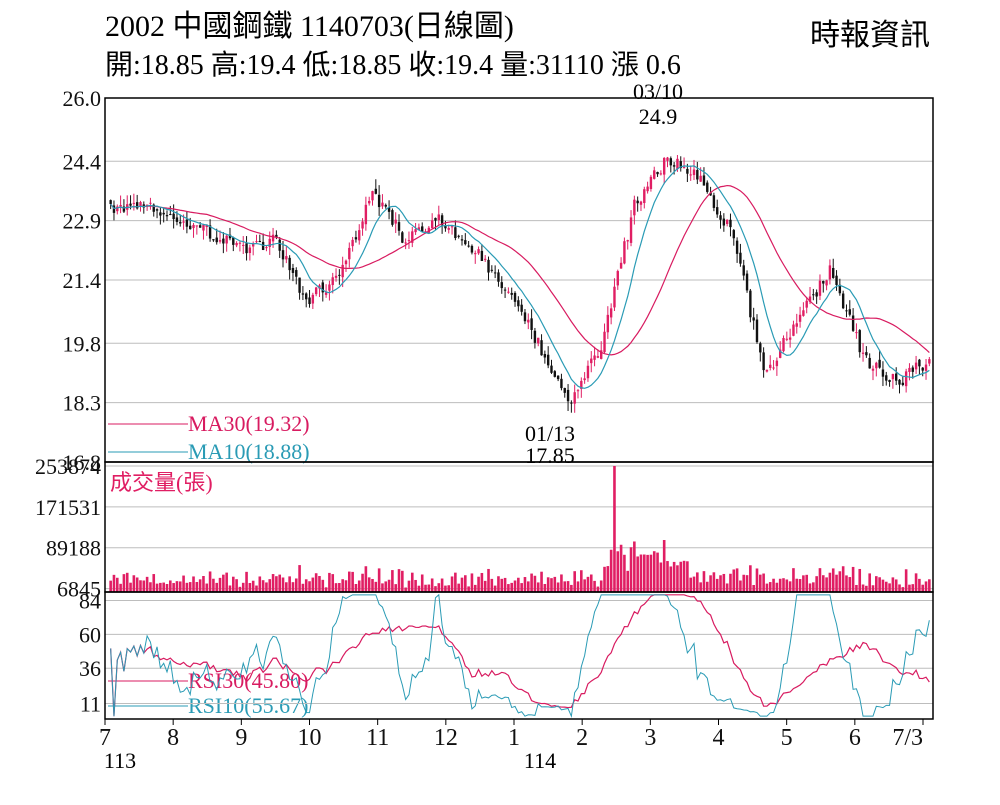 The height and width of the screenshot is (805, 1000). What do you see at coordinates (216, 705) in the screenshot?
I see `rsi10-legend-name: RSI10` at bounding box center [216, 705].